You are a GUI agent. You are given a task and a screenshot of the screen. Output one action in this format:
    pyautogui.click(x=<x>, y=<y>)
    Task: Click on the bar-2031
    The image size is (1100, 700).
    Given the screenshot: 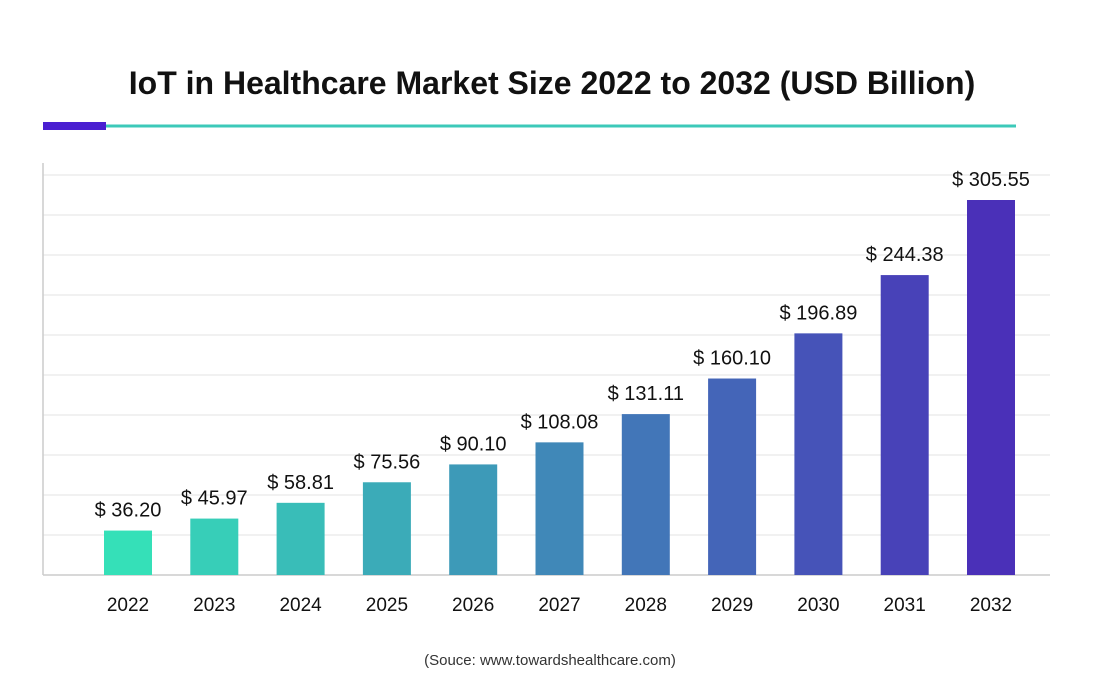 What is the action you would take?
    pyautogui.click(x=904, y=425)
    